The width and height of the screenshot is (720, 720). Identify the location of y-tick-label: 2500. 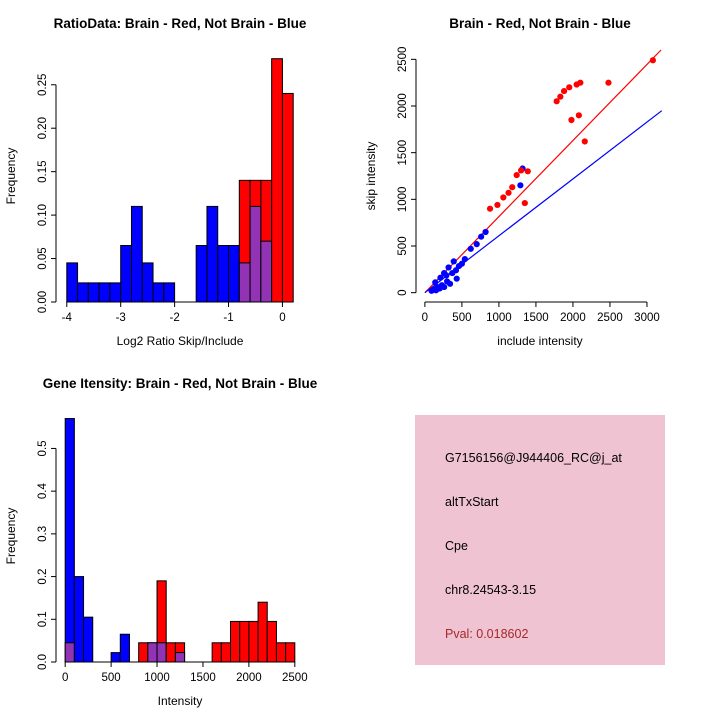
(403, 60).